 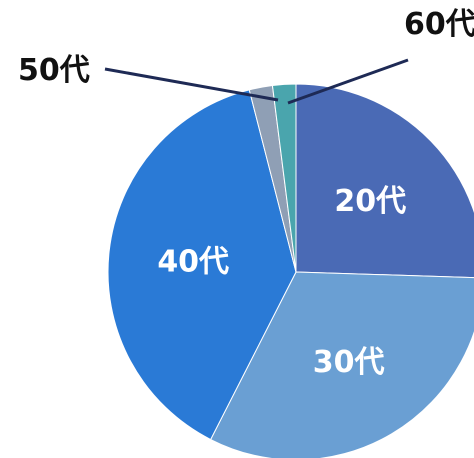 What do you see at coordinates (439, 24) in the screenshot?
I see `slice-label-60: 60代` at bounding box center [439, 24].